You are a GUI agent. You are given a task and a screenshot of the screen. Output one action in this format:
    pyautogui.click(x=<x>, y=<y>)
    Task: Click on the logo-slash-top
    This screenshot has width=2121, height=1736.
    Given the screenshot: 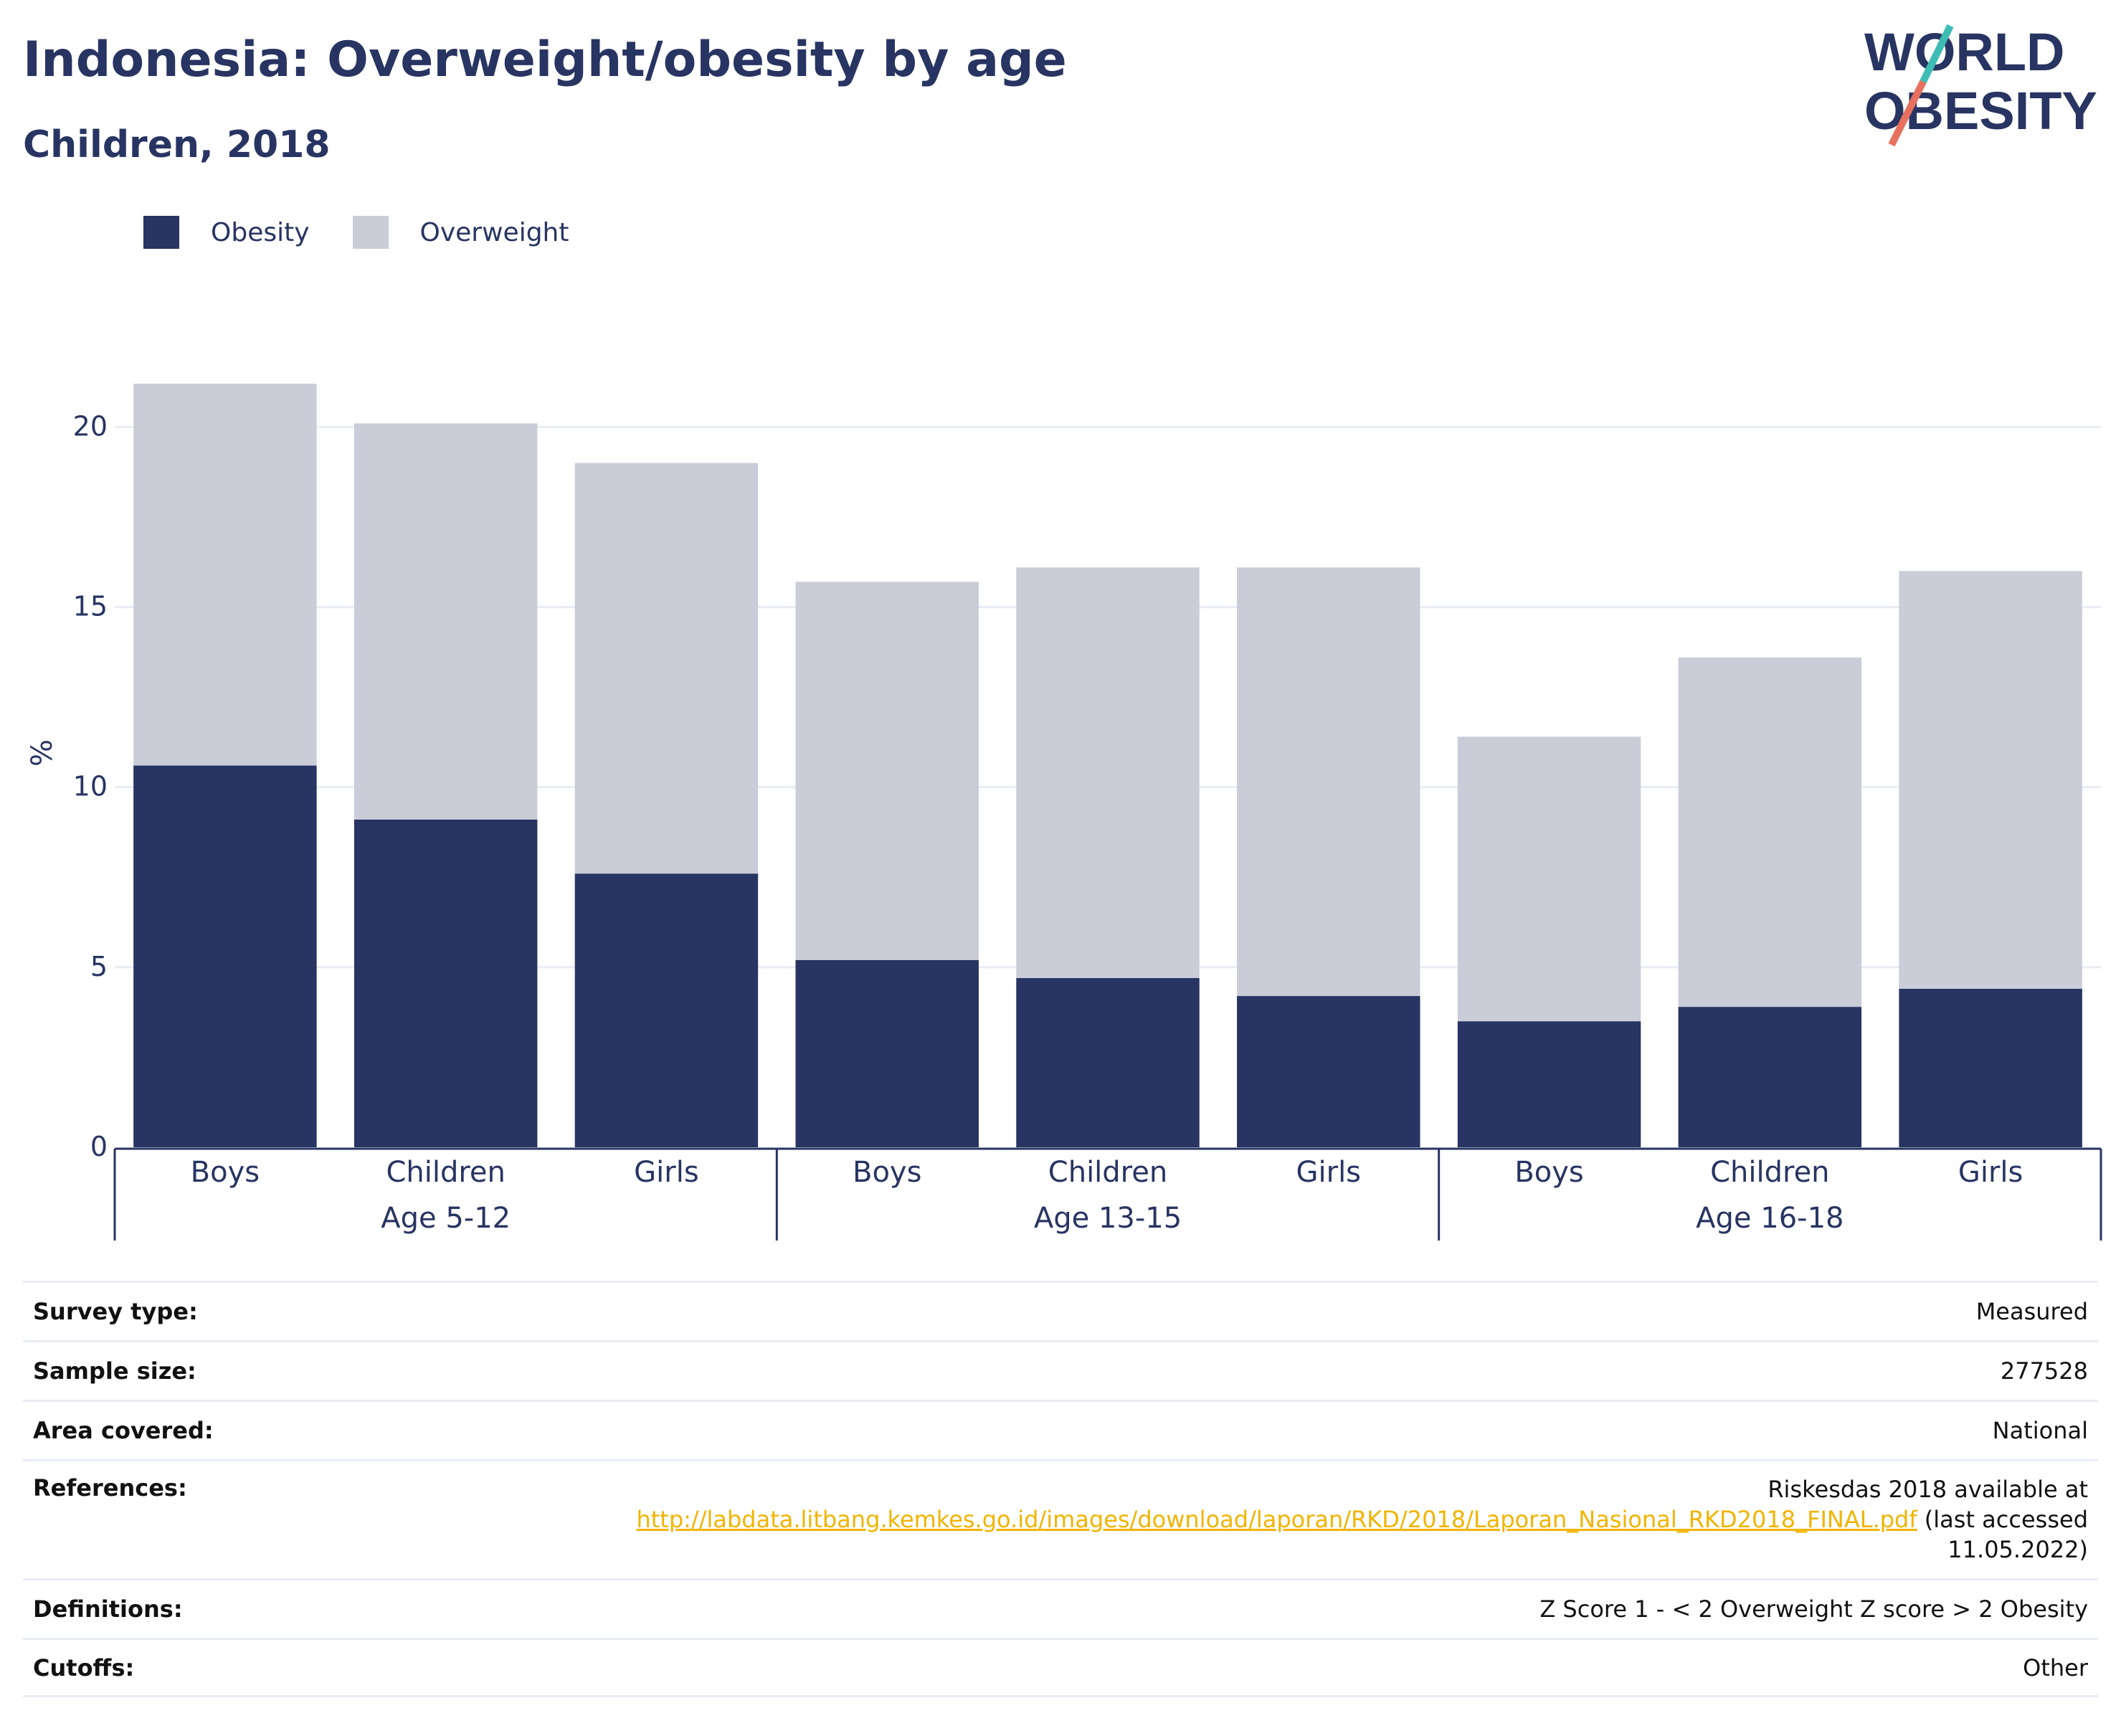 What is the action you would take?
    pyautogui.click(x=1937, y=54)
    